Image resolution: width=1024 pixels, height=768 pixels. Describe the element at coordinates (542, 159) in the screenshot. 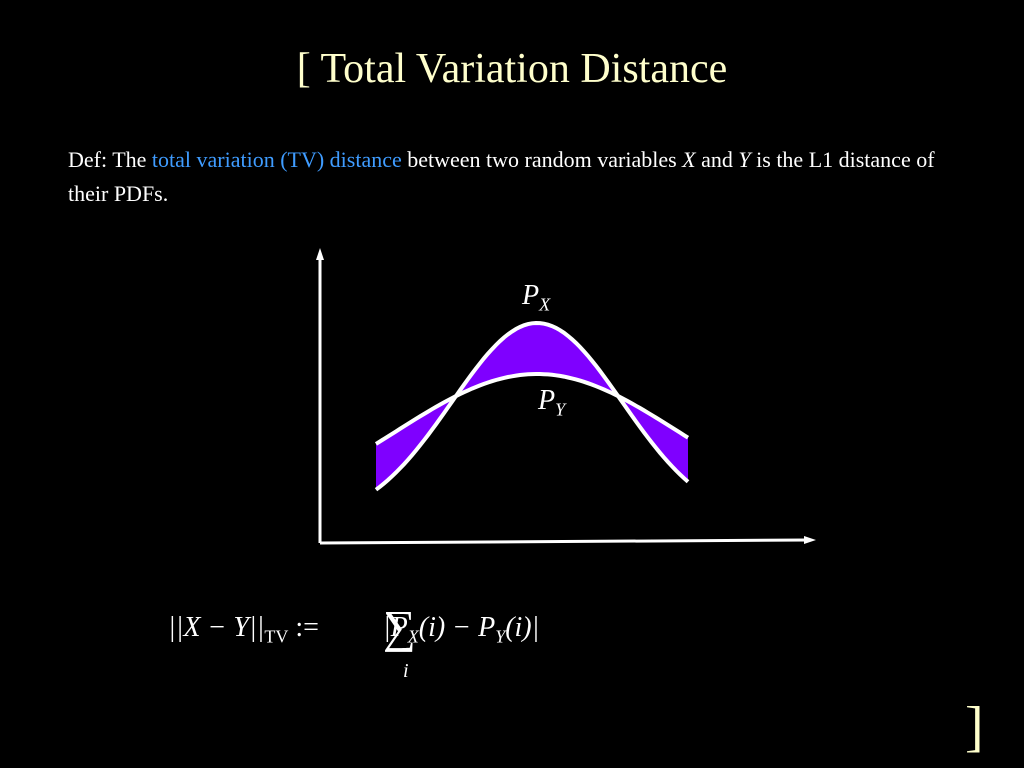

I see `text: between two random variables` at that location.